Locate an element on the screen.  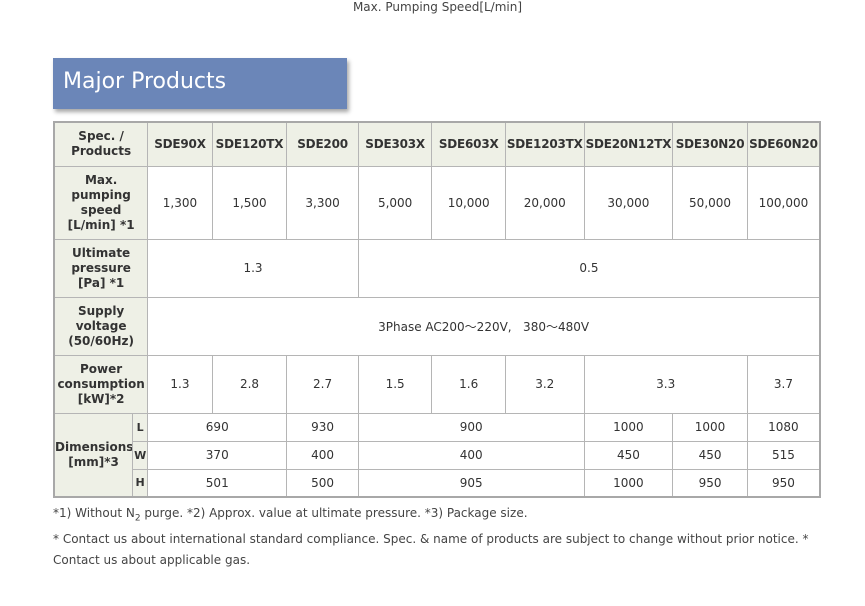
table-cell: 20,000 is located at coordinates (544, 202).